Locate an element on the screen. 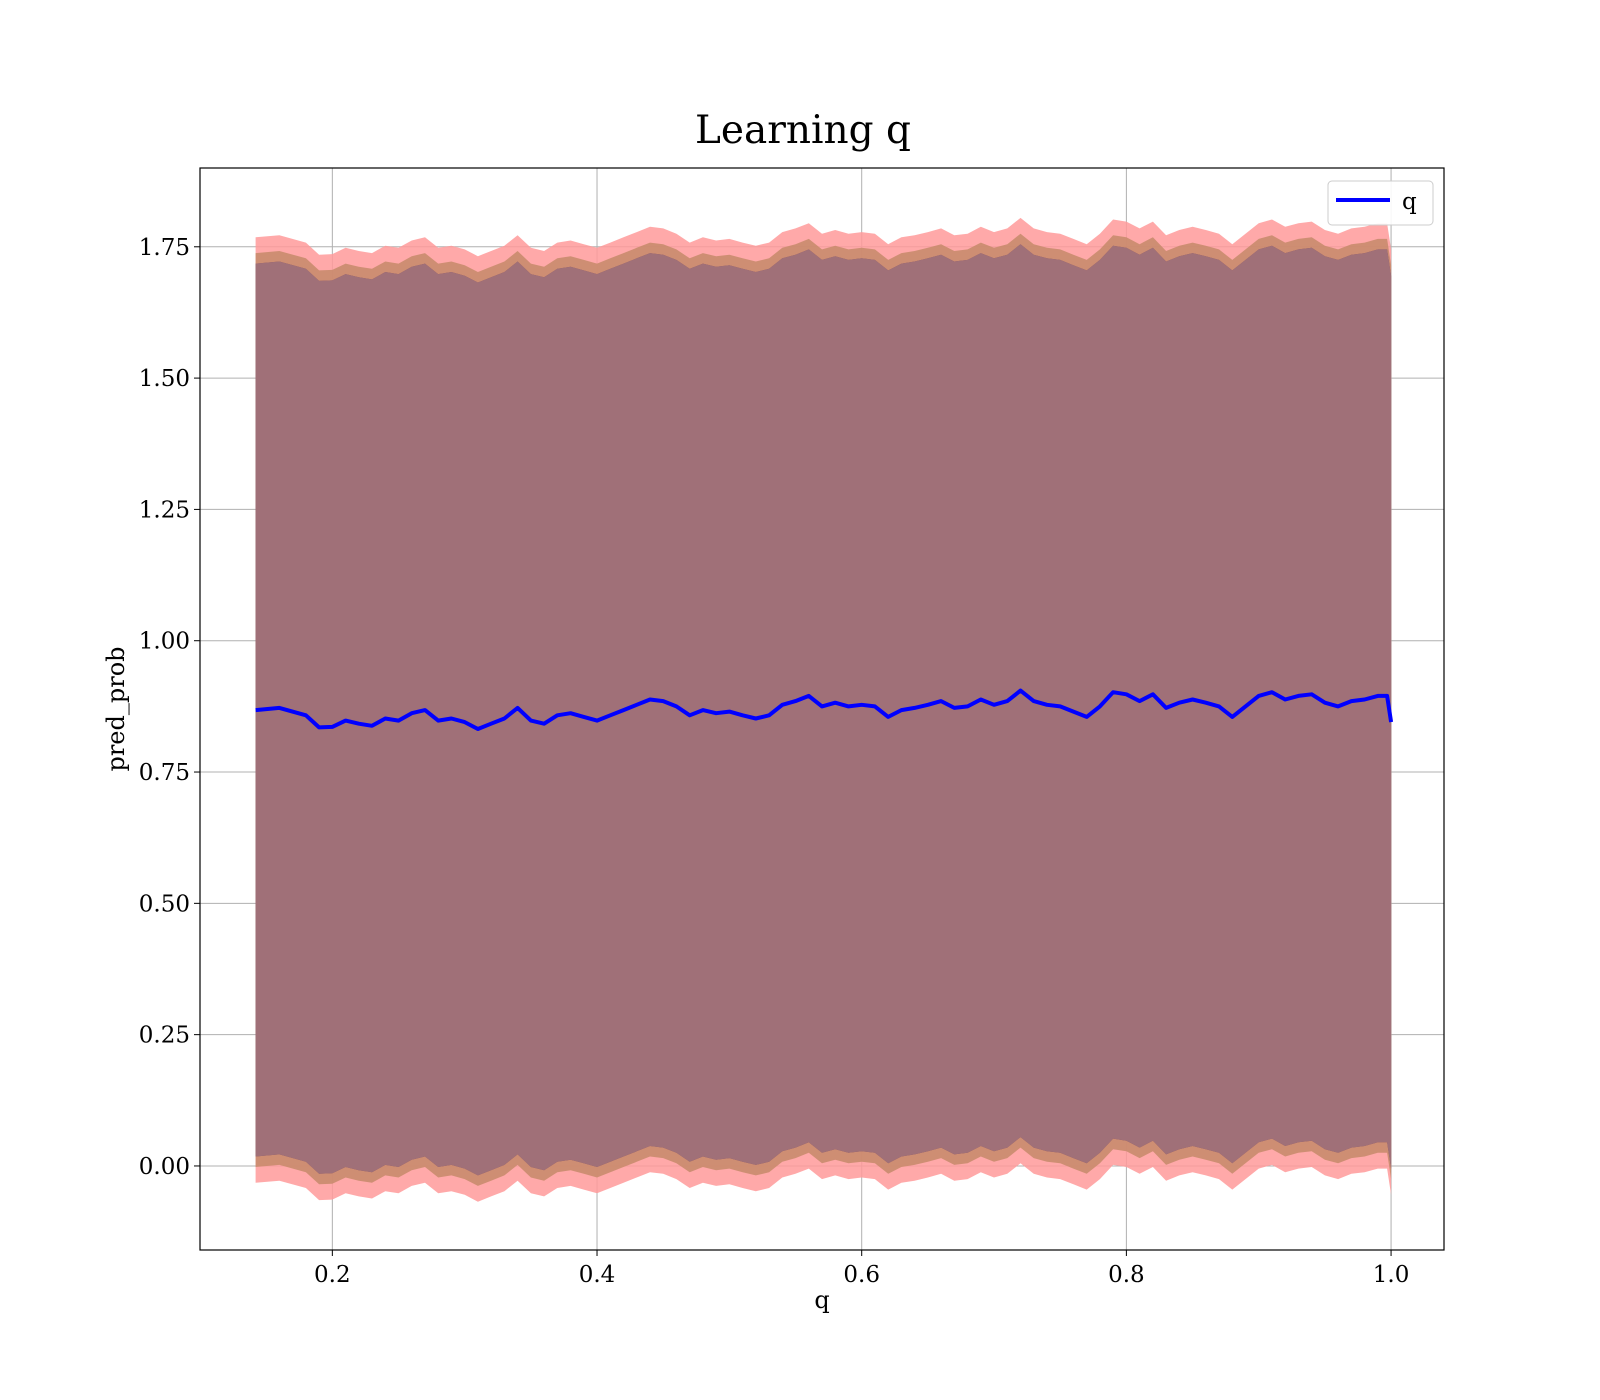 This screenshot has width=1600, height=1400. series-lines is located at coordinates (824, 709).